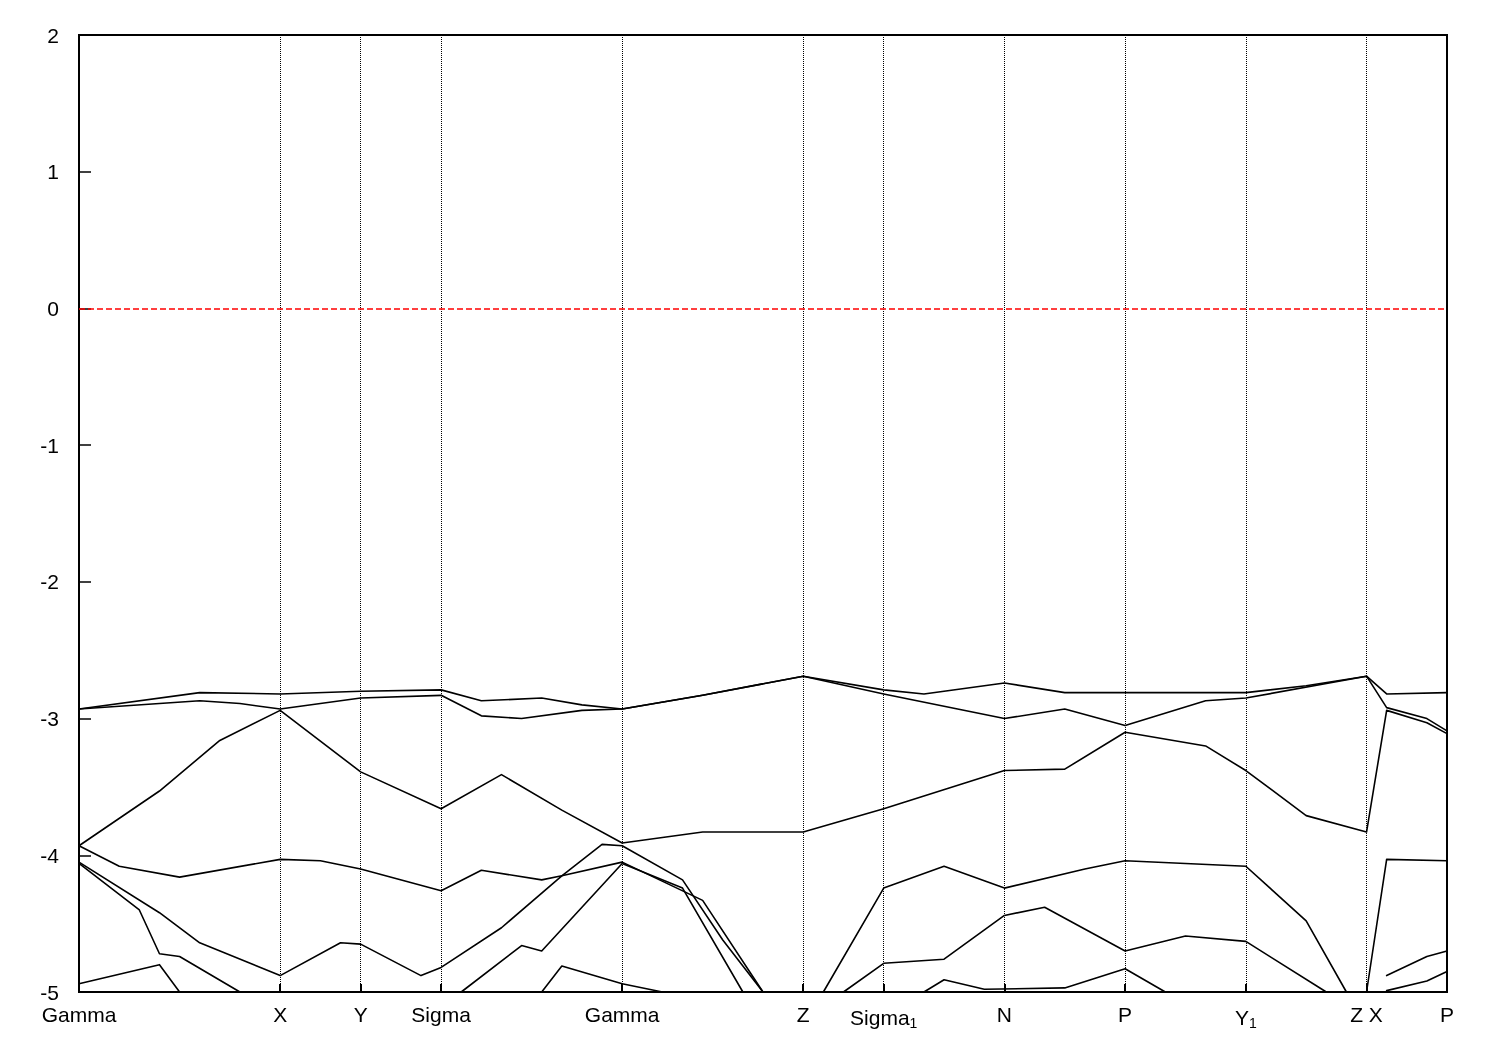 The image size is (1500, 1050). Describe the element at coordinates (49, 992) in the screenshot. I see `y-tick-label: -5` at that location.